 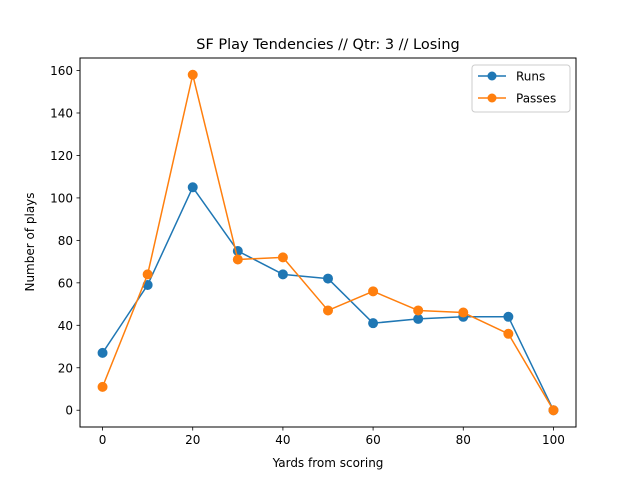 What do you see at coordinates (65, 241) in the screenshot?
I see `y-tick-label: 80` at bounding box center [65, 241].